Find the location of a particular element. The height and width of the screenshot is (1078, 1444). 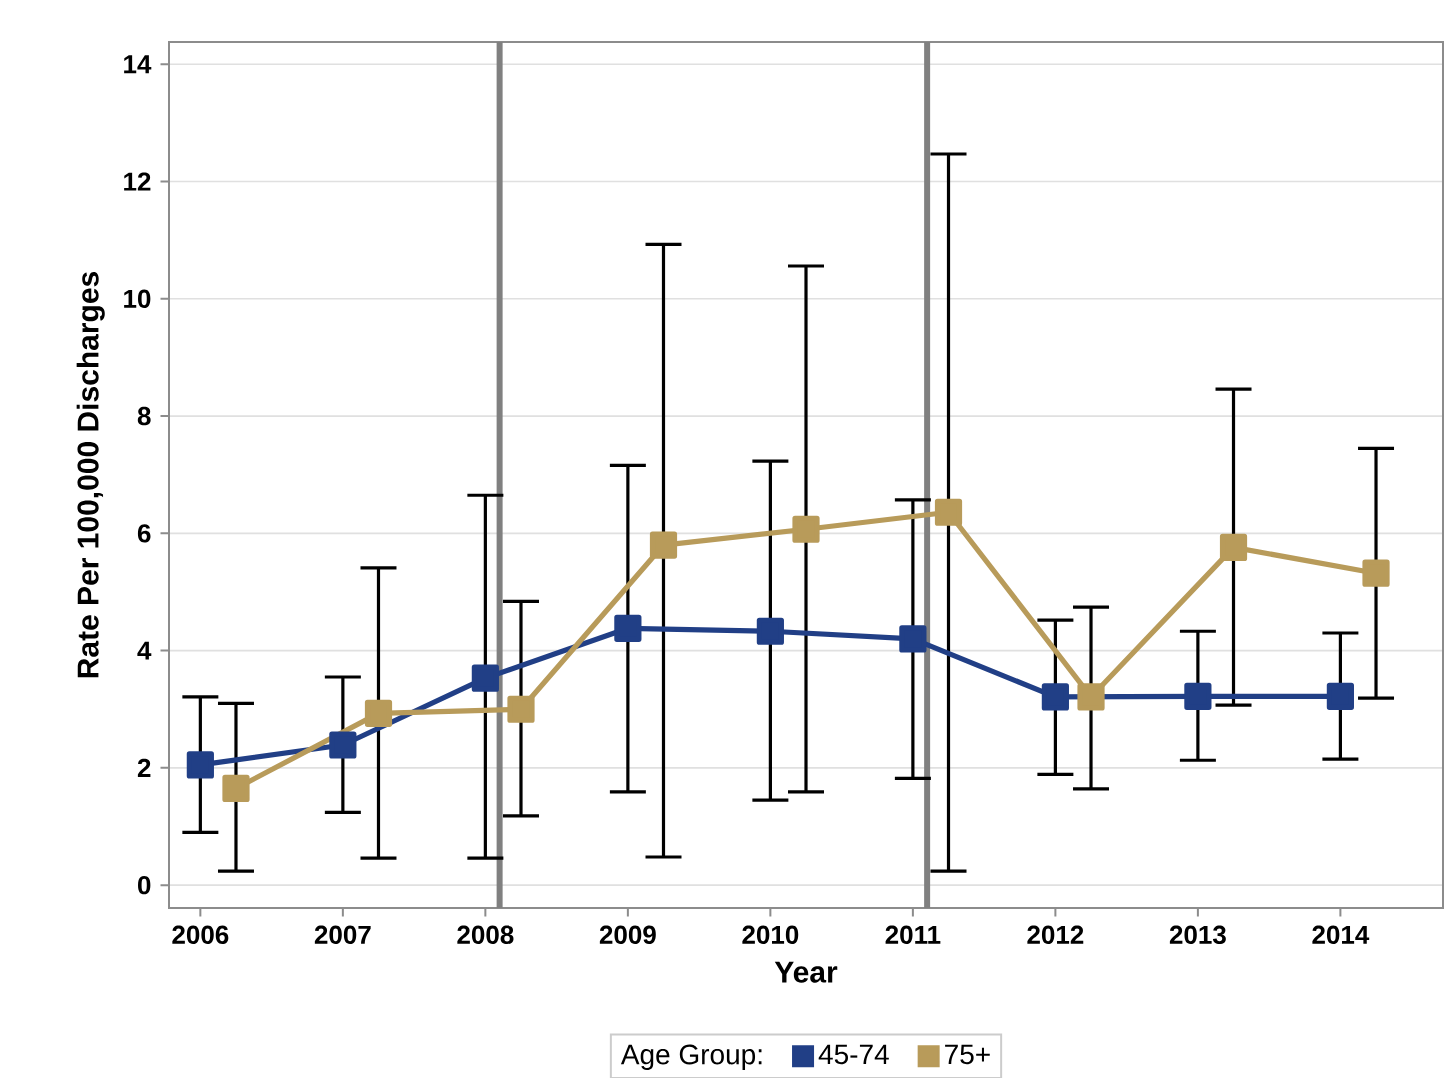

y-tick-label: 10 is located at coordinates (137, 299).